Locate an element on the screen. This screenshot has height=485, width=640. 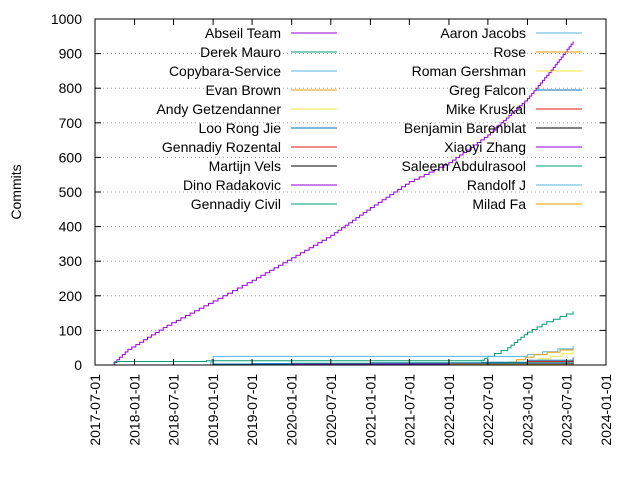
legend-label-loo-rong-jie: Loo Rong Jie is located at coordinates (239, 128).